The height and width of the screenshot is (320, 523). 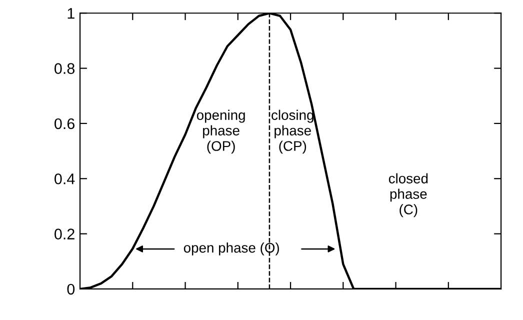 I want to click on annotation: closed phase (C), so click(x=408, y=195).